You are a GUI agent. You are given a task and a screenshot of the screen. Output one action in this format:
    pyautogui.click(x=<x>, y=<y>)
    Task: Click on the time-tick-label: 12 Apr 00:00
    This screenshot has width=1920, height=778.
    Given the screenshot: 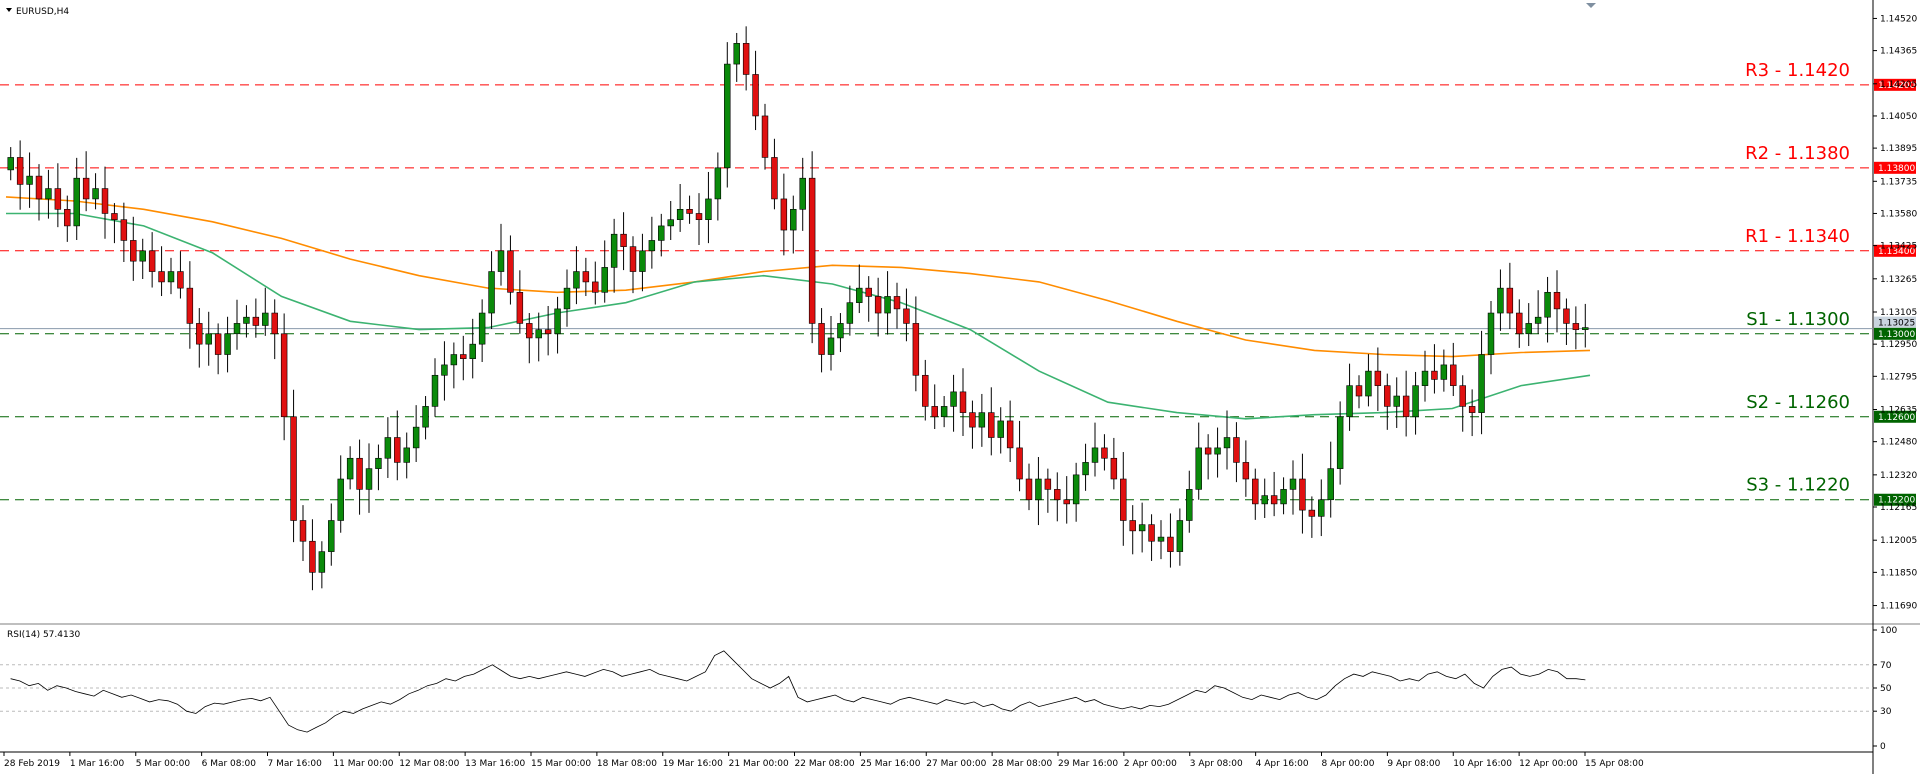 What is the action you would take?
    pyautogui.click(x=1548, y=764)
    